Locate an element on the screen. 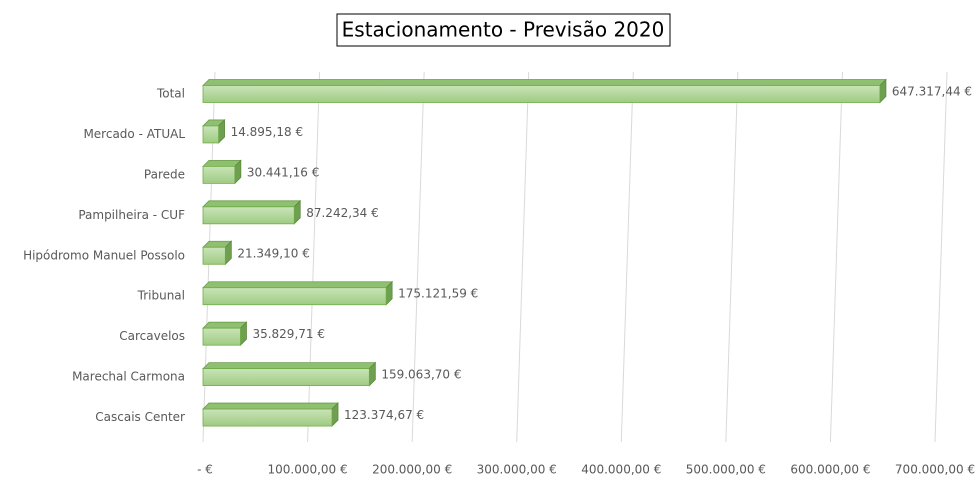 The image size is (975, 483). y-tick-label: Marechal Carmona is located at coordinates (128, 377).